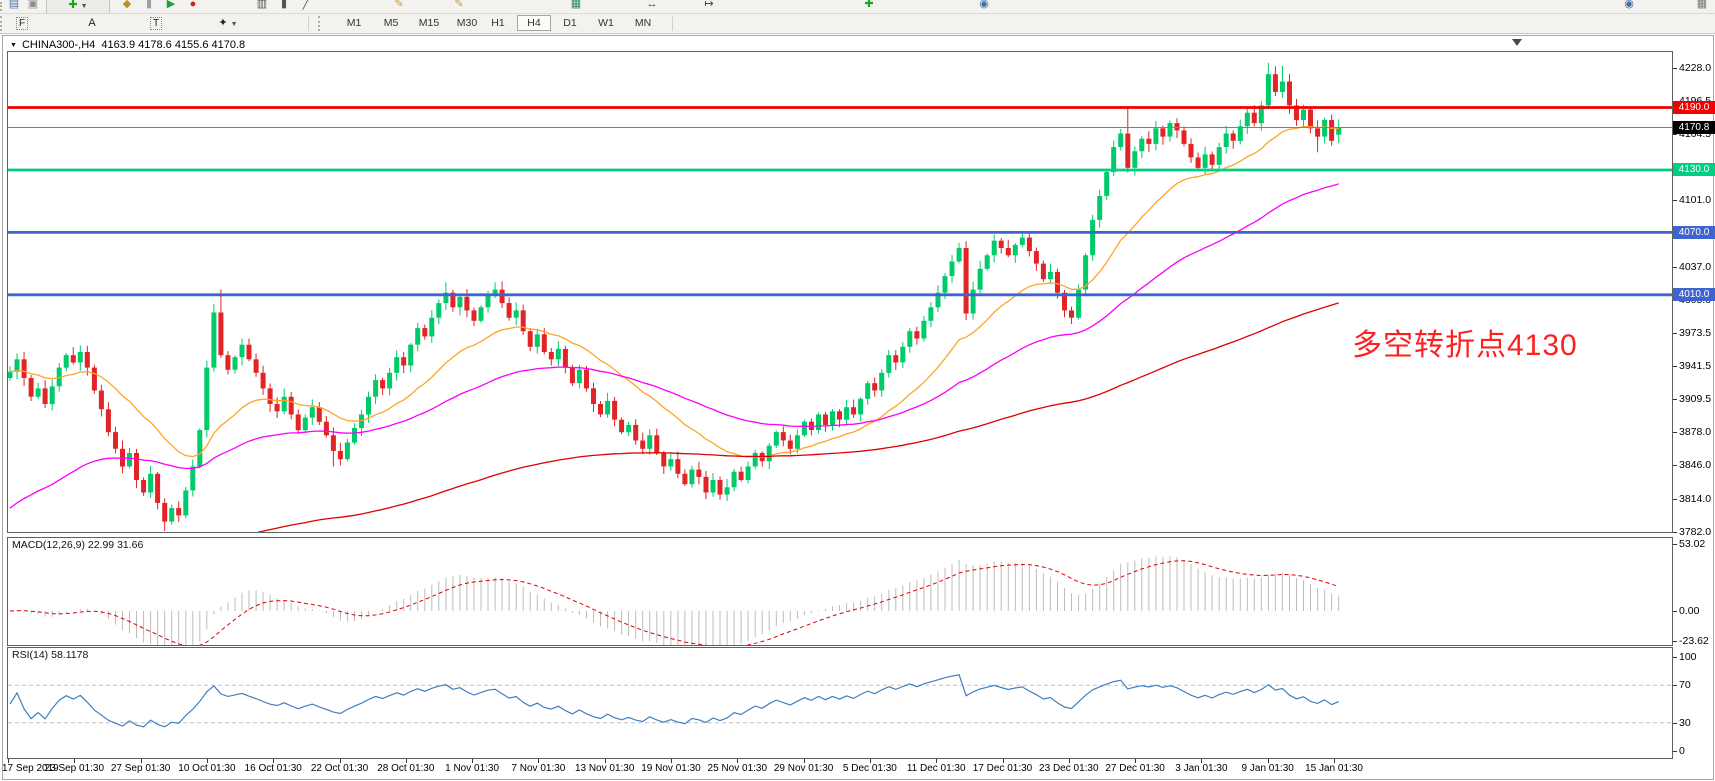 The height and width of the screenshot is (781, 1715). What do you see at coordinates (570, 23) in the screenshot?
I see `tab-d1: D1` at bounding box center [570, 23].